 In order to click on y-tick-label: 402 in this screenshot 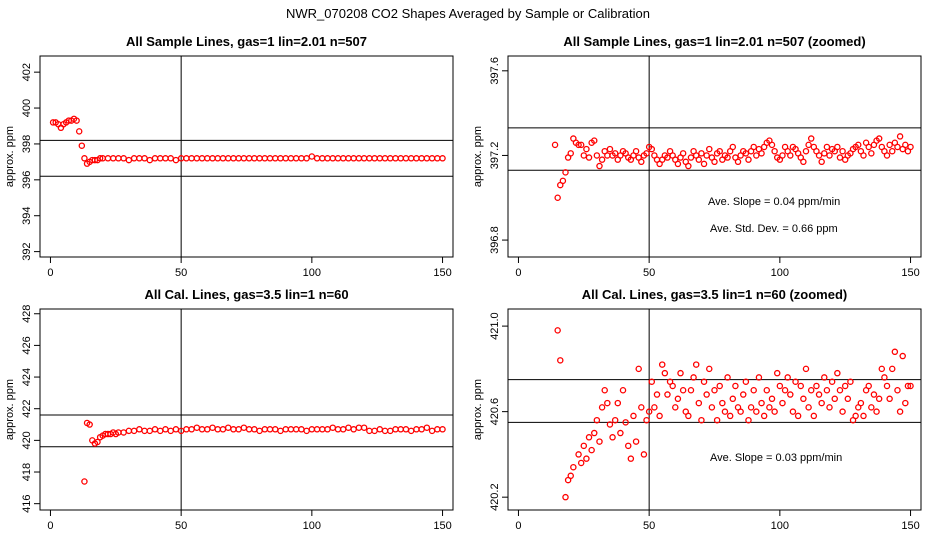, I will do `click(27, 72)`.